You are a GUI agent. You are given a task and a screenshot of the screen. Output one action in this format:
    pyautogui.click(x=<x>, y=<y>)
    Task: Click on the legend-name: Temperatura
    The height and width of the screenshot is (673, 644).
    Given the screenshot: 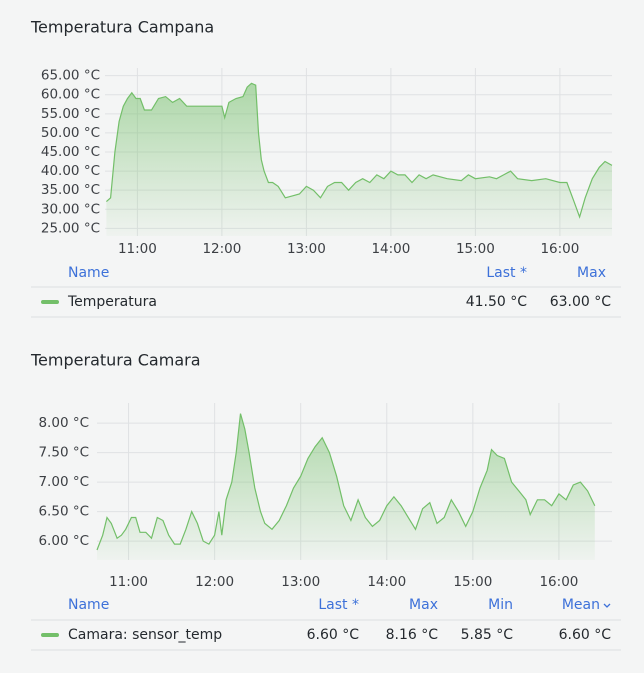 What is the action you would take?
    pyautogui.click(x=112, y=302)
    